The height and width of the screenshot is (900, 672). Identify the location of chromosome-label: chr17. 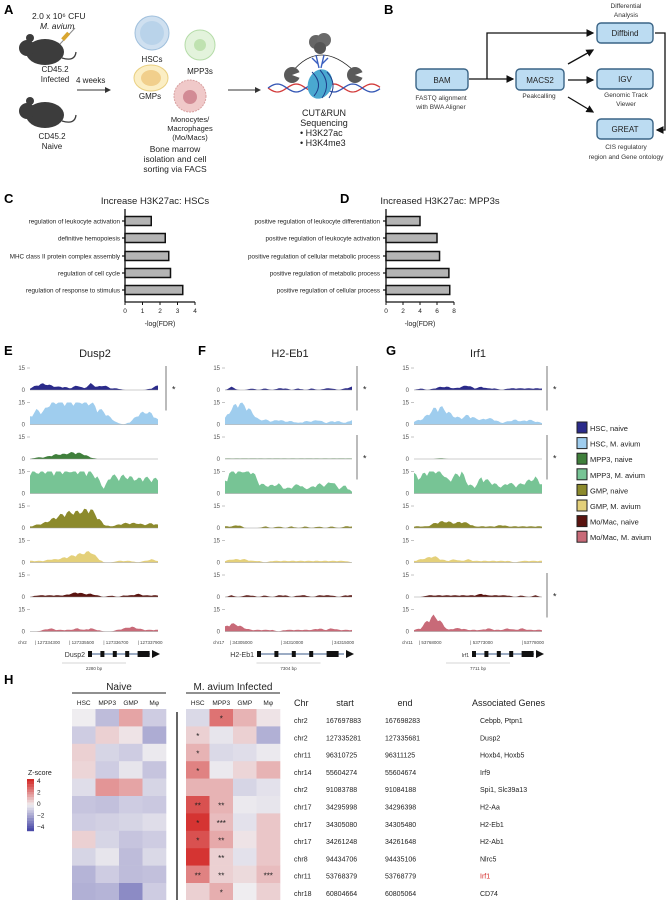
(219, 642).